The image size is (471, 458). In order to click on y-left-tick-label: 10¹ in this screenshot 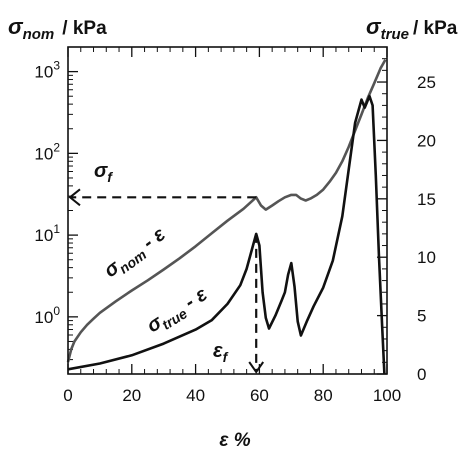, I will do `click(47, 233)`.